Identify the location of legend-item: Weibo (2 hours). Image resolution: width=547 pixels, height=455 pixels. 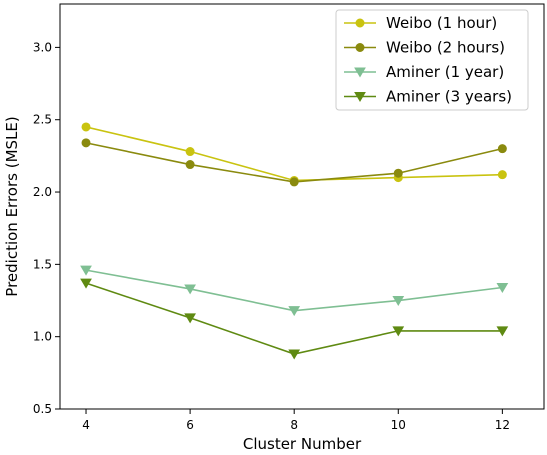
(424, 48).